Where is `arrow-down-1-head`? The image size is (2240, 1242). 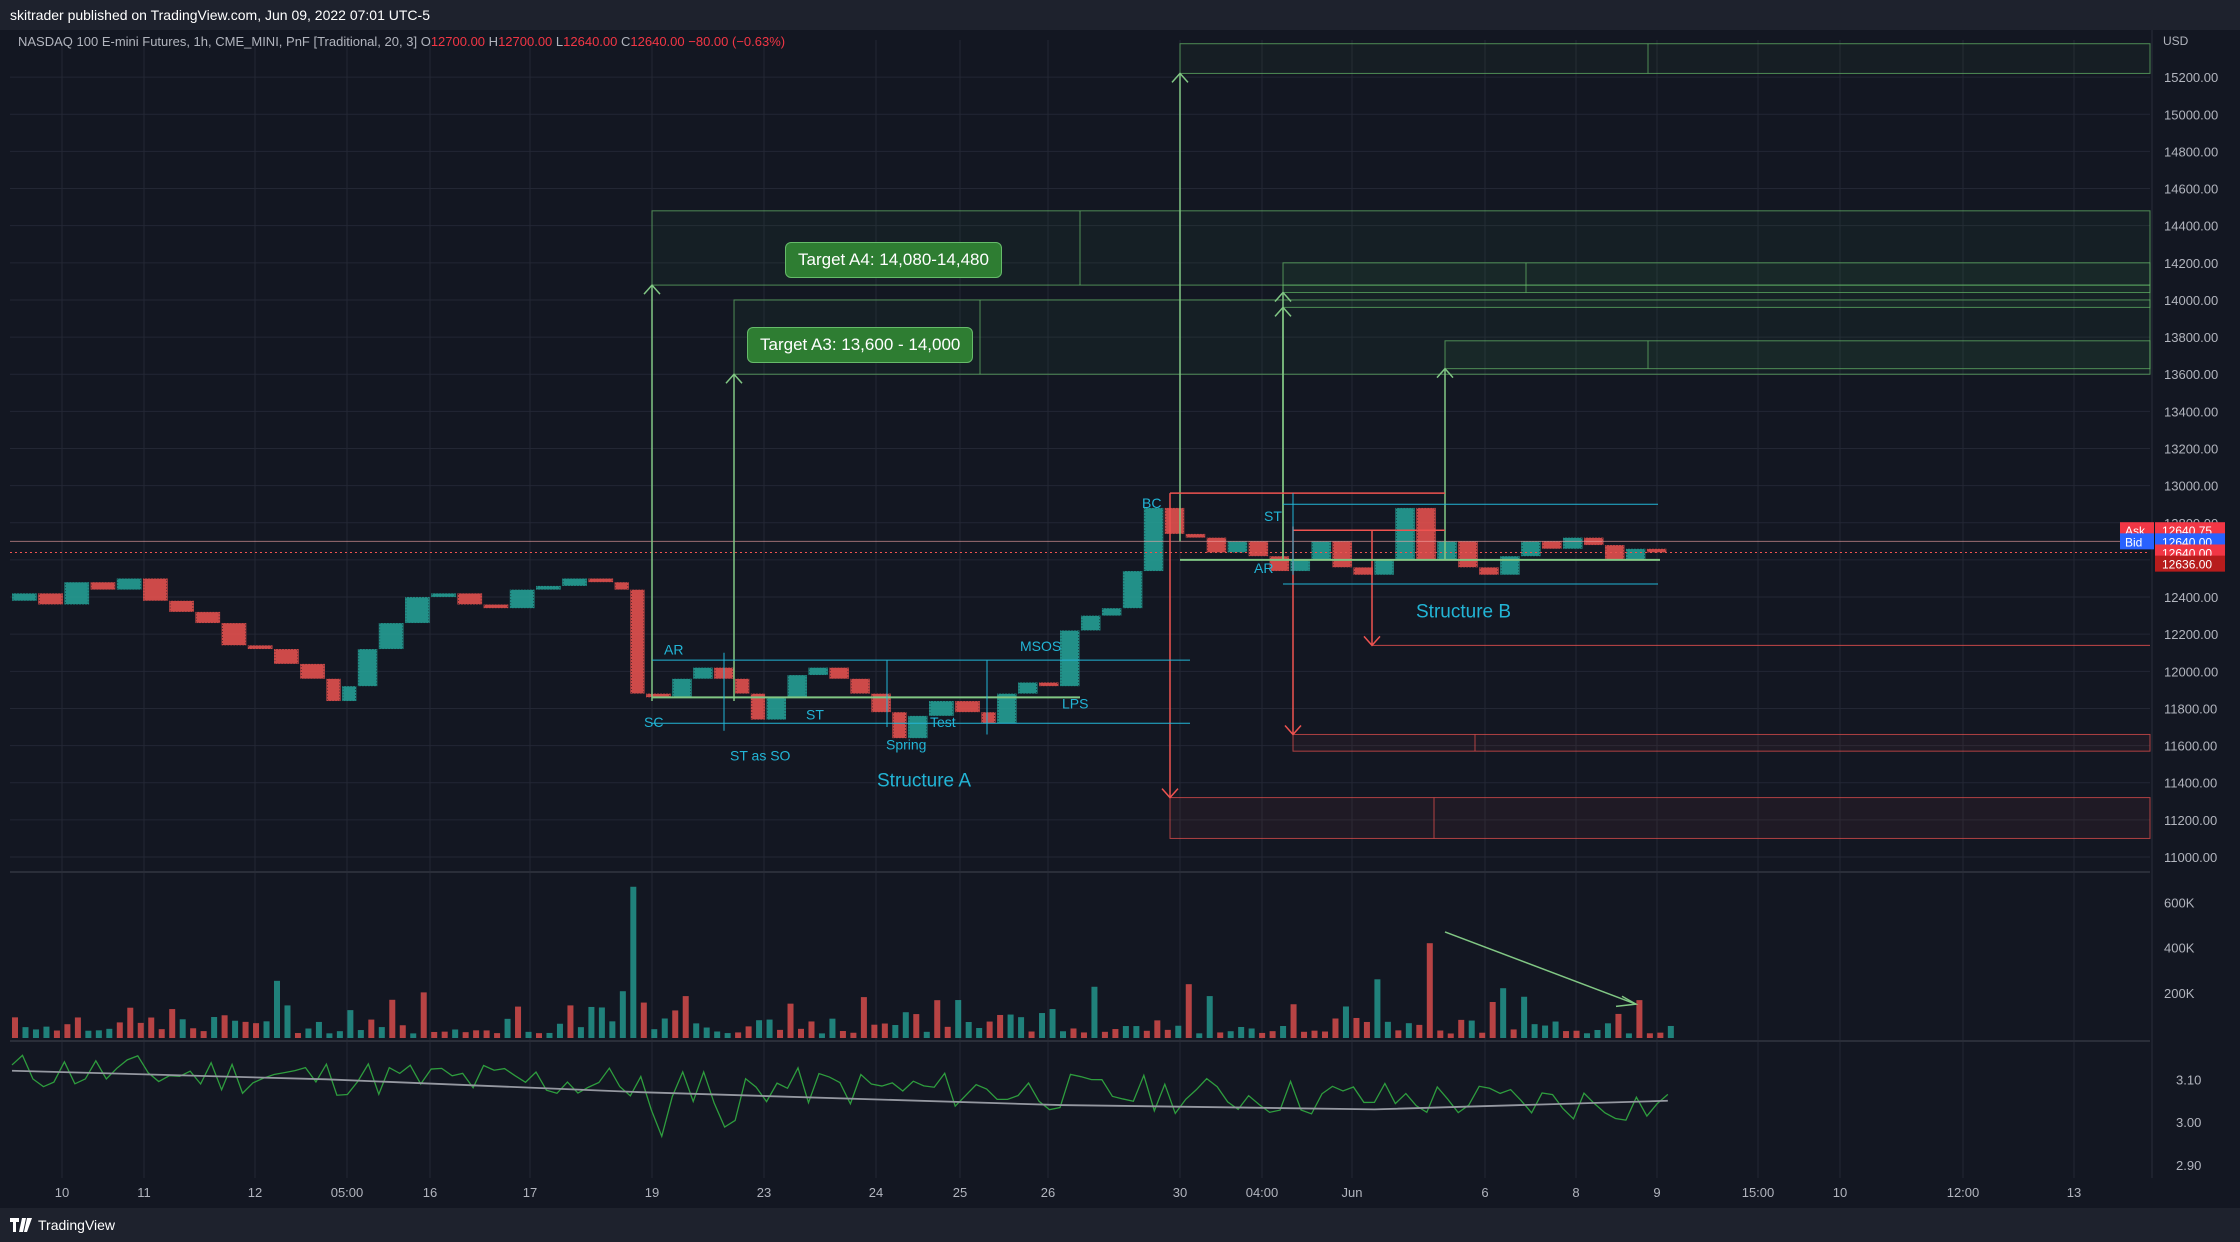 arrow-down-1-head is located at coordinates (1170, 793).